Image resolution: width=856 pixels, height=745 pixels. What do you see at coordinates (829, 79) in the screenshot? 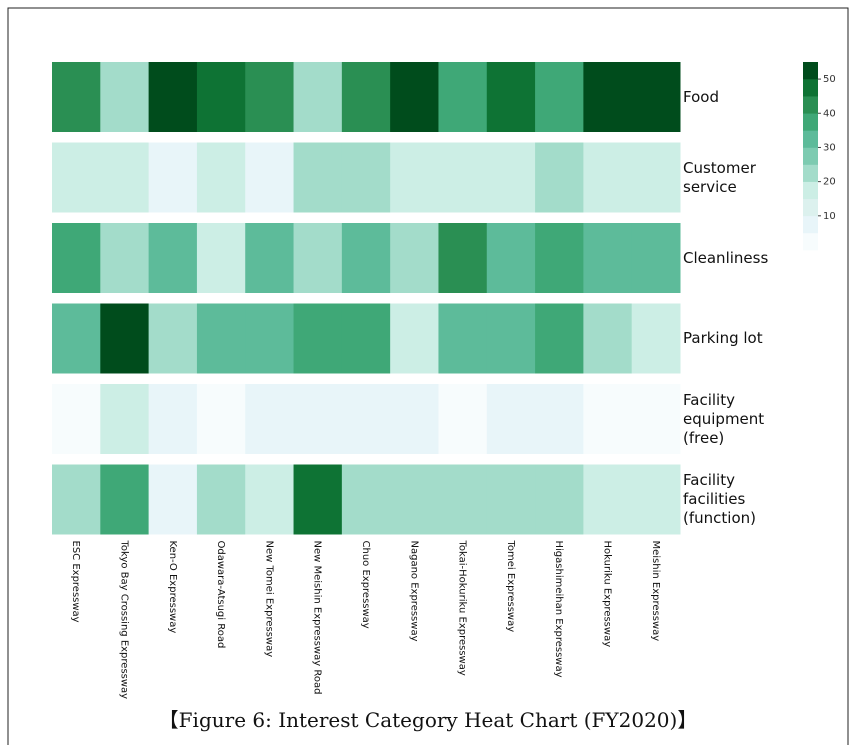
I see `colorbar-tick-label: 50` at bounding box center [829, 79].